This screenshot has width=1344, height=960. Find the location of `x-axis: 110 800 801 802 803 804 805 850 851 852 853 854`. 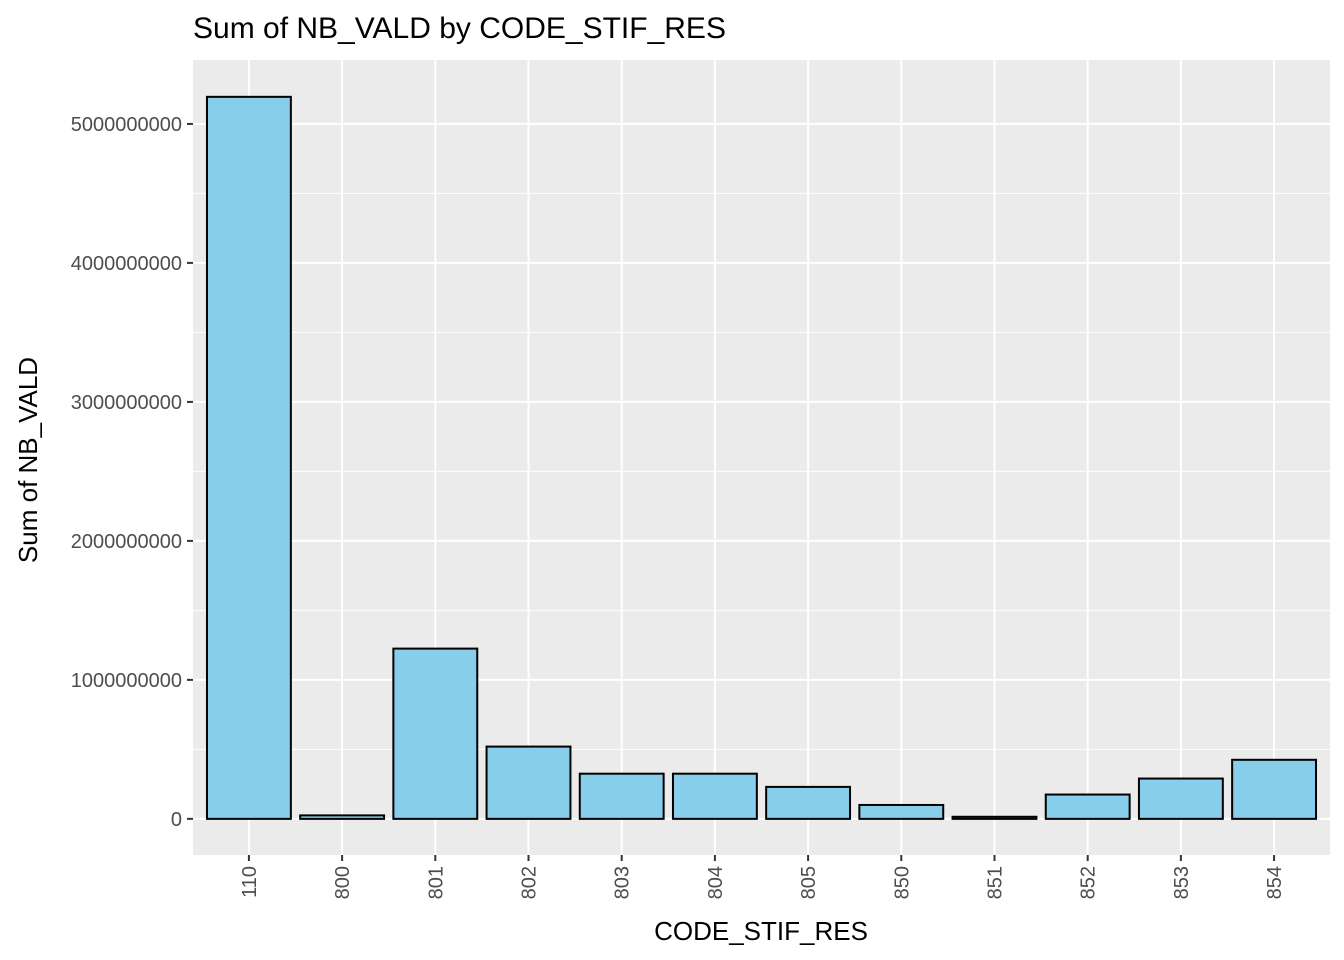

x-axis: 110 800 801 802 803 804 805 850 851 852 853 854 is located at coordinates (762, 877).